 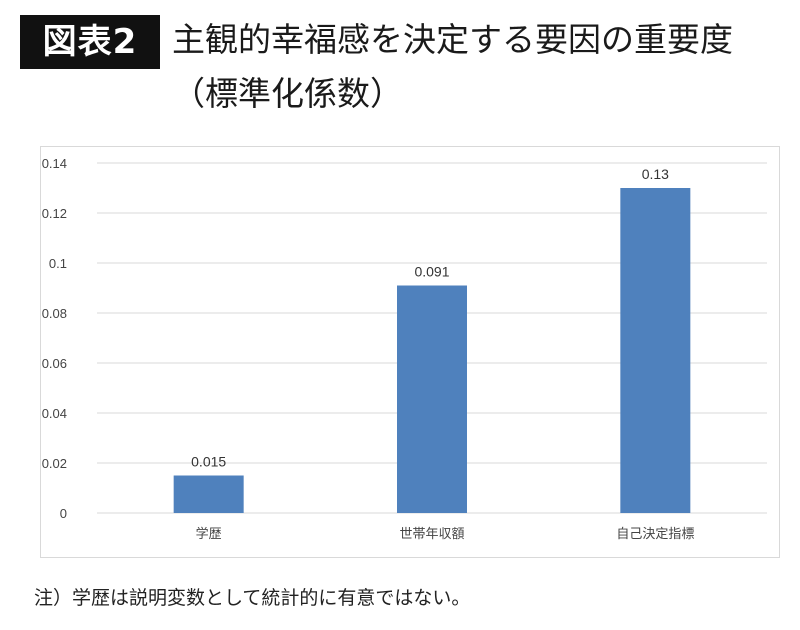 I want to click on data-label: 0.091, so click(x=431, y=272).